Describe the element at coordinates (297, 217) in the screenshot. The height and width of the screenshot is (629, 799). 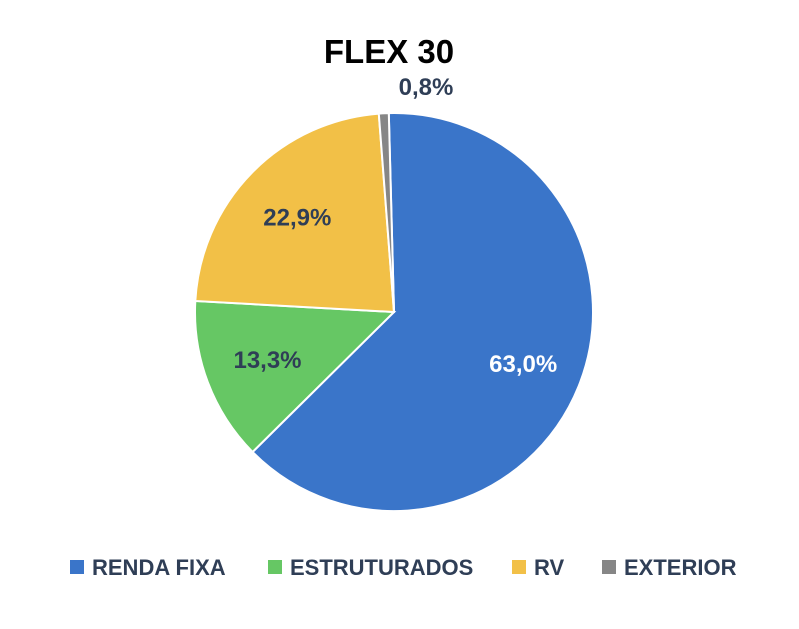
I see `data-label-rv: 22,9%` at that location.